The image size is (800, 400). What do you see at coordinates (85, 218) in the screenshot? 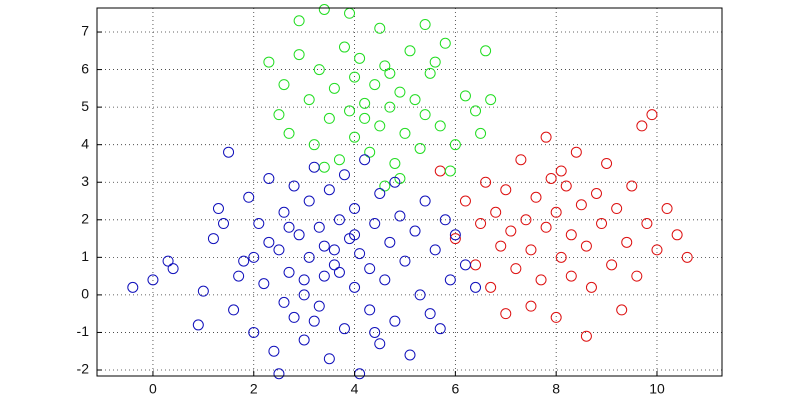
I see `y-tick-label: 2` at bounding box center [85, 218].